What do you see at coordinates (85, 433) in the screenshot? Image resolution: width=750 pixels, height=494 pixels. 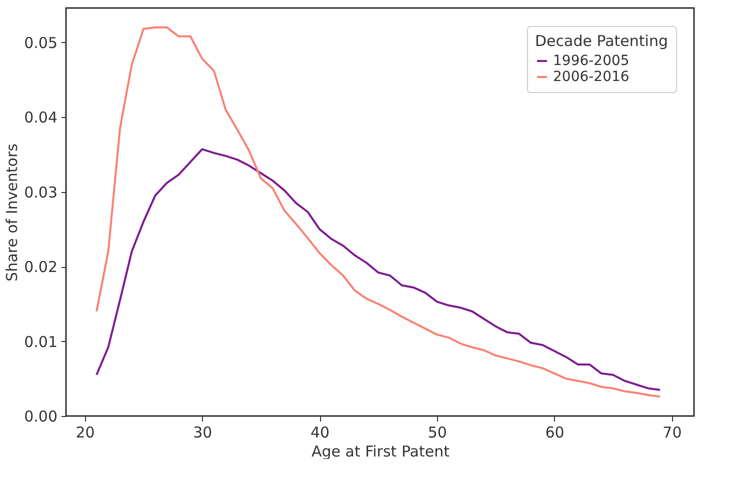 I see `x-tick-label: 20` at bounding box center [85, 433].